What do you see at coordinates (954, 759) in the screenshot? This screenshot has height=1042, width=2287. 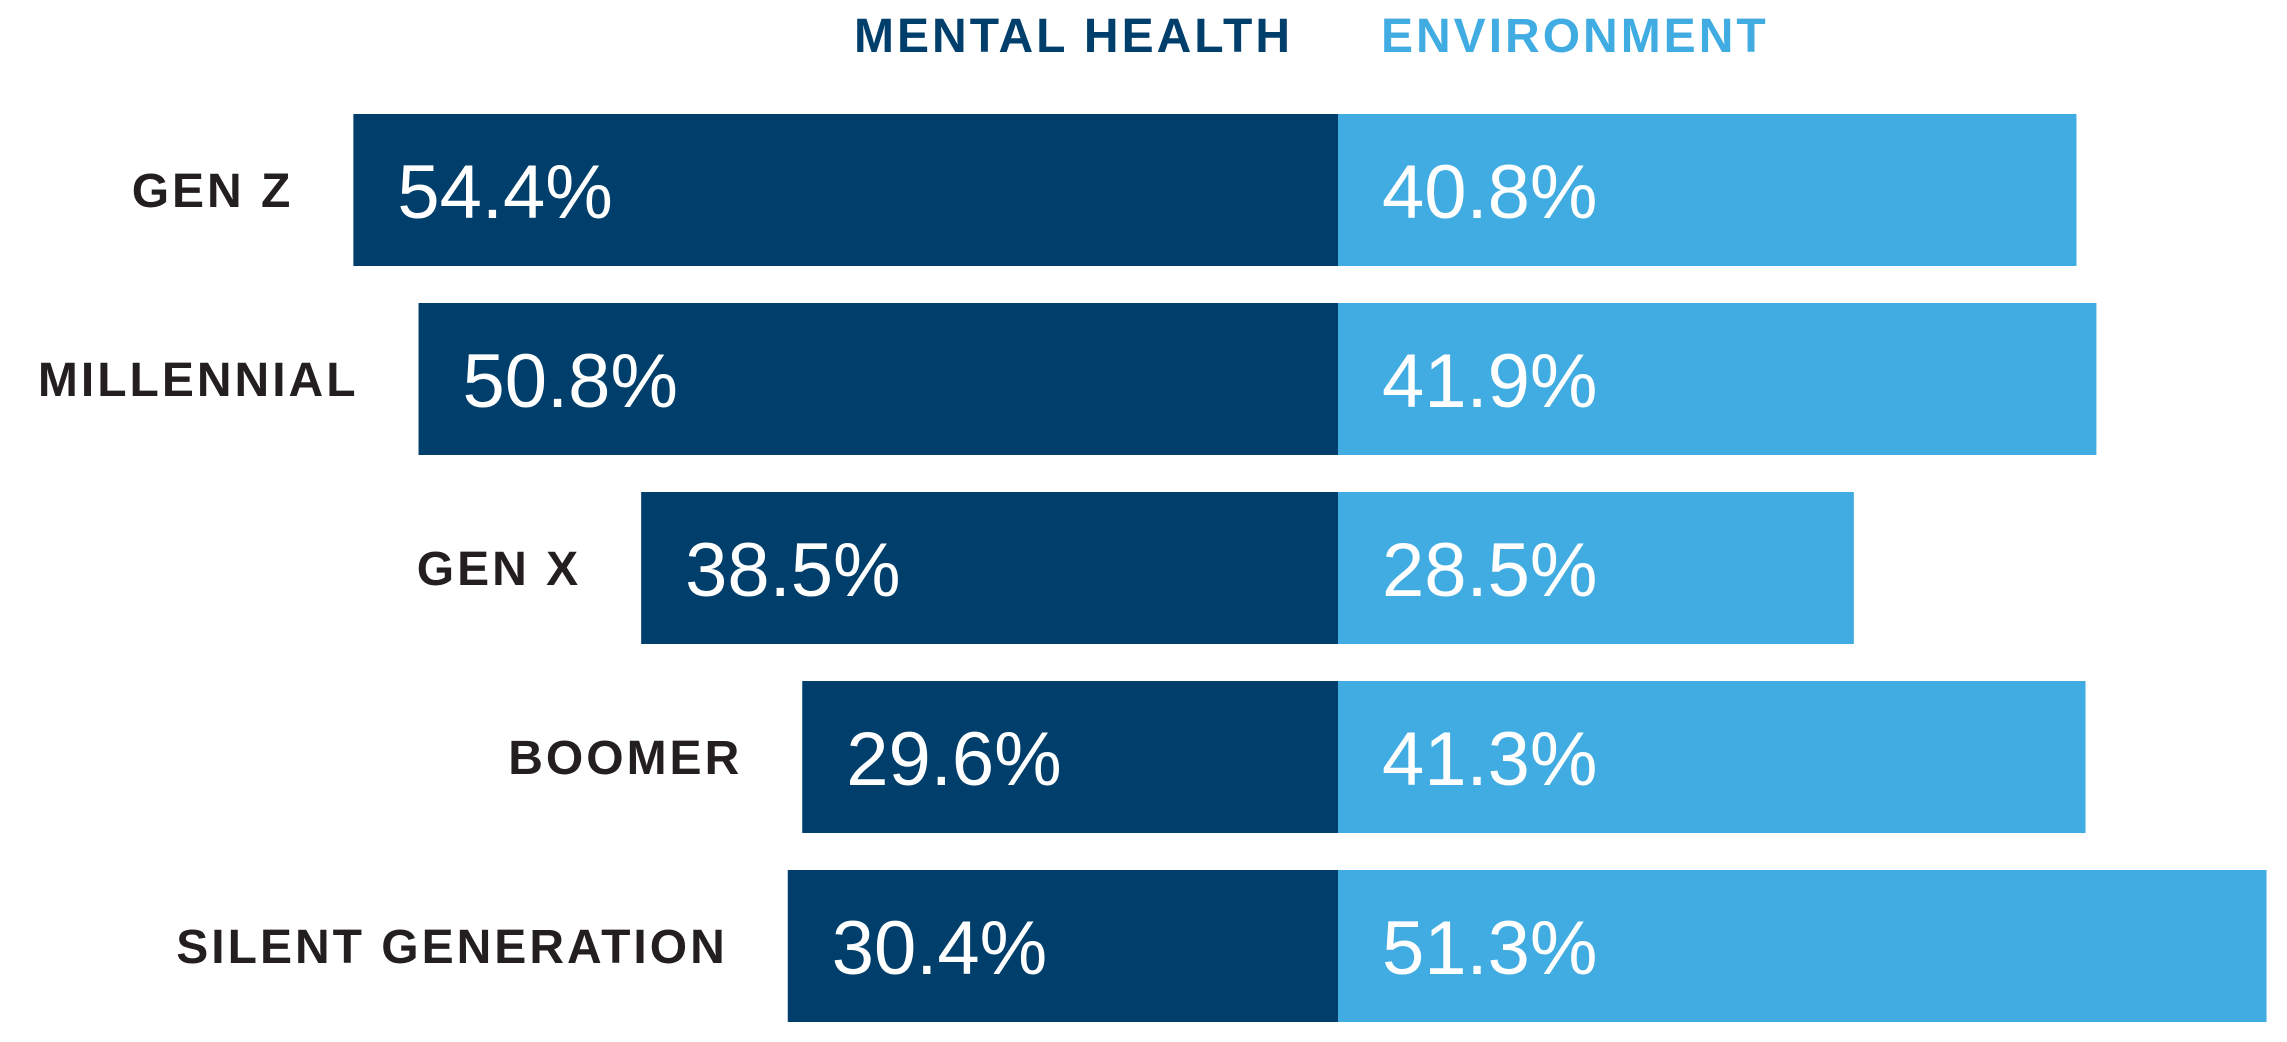 I see `value-label-mental-health-boomer: 29.6%` at bounding box center [954, 759].